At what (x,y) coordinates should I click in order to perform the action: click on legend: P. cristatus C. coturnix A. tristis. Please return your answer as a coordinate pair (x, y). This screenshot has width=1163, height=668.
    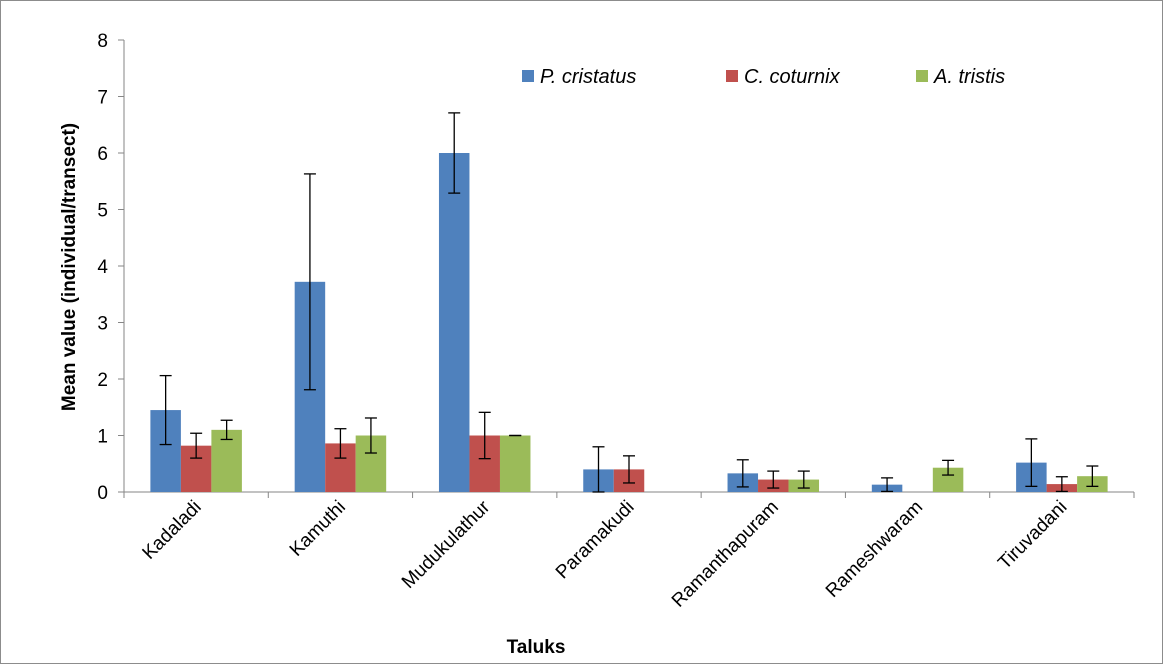
    Looking at the image, I should click on (763, 77).